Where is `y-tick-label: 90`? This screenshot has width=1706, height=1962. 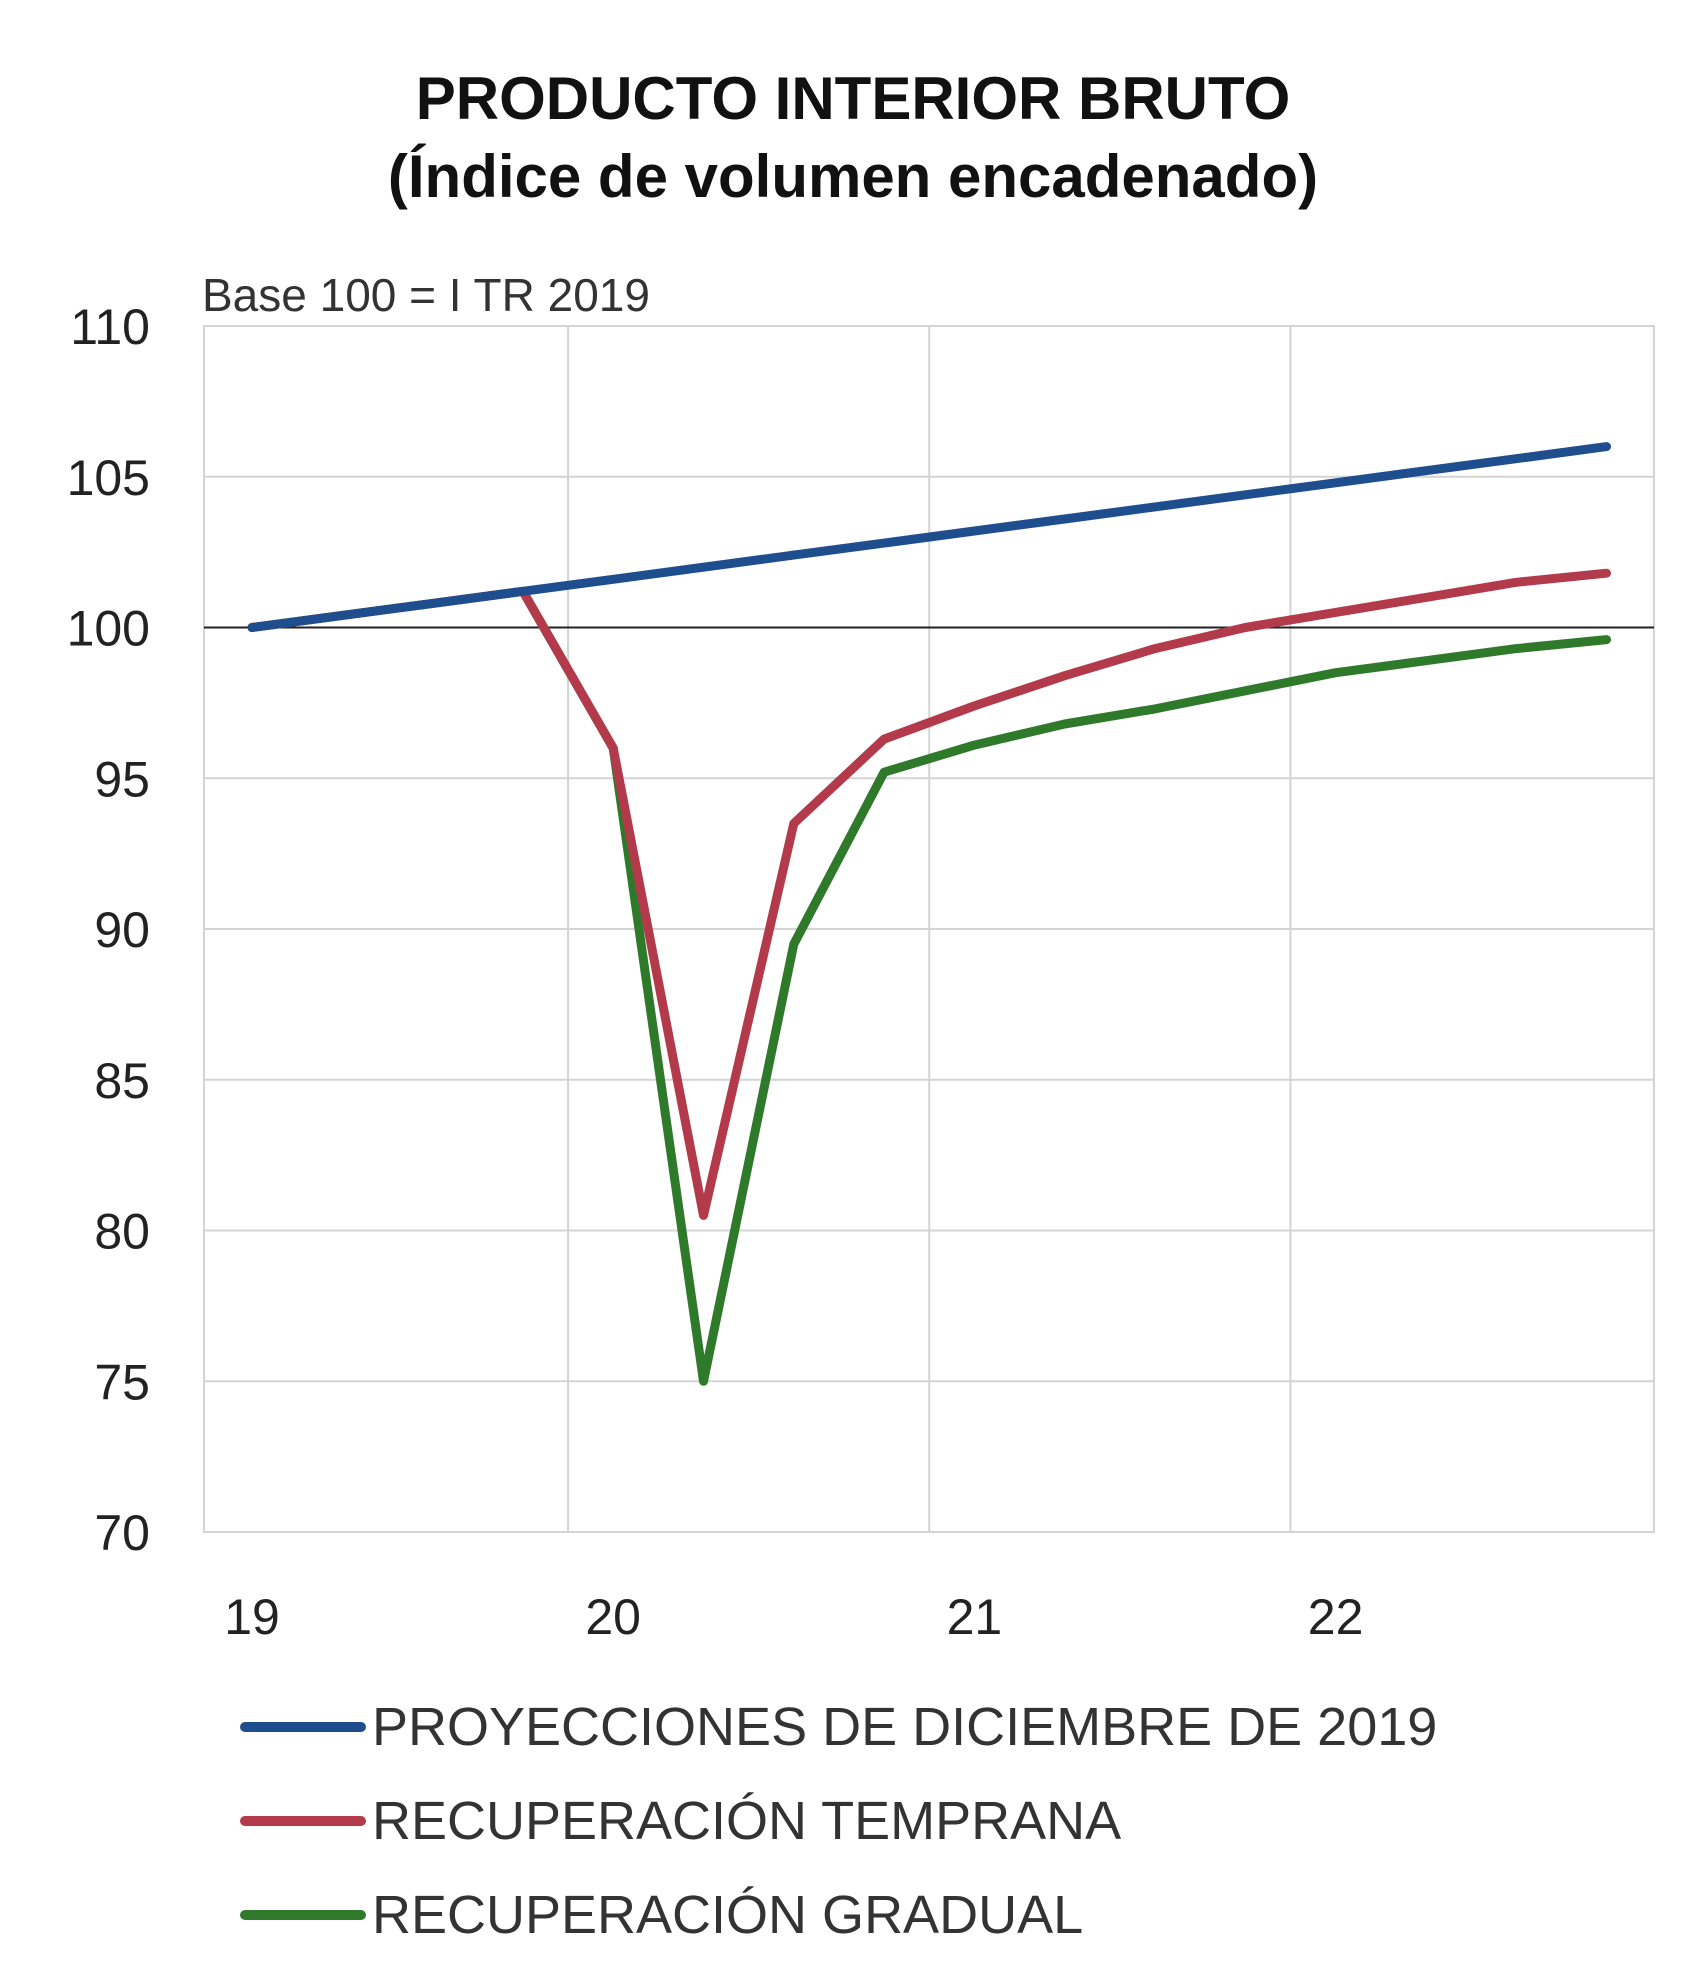
y-tick-label: 90 is located at coordinates (122, 930).